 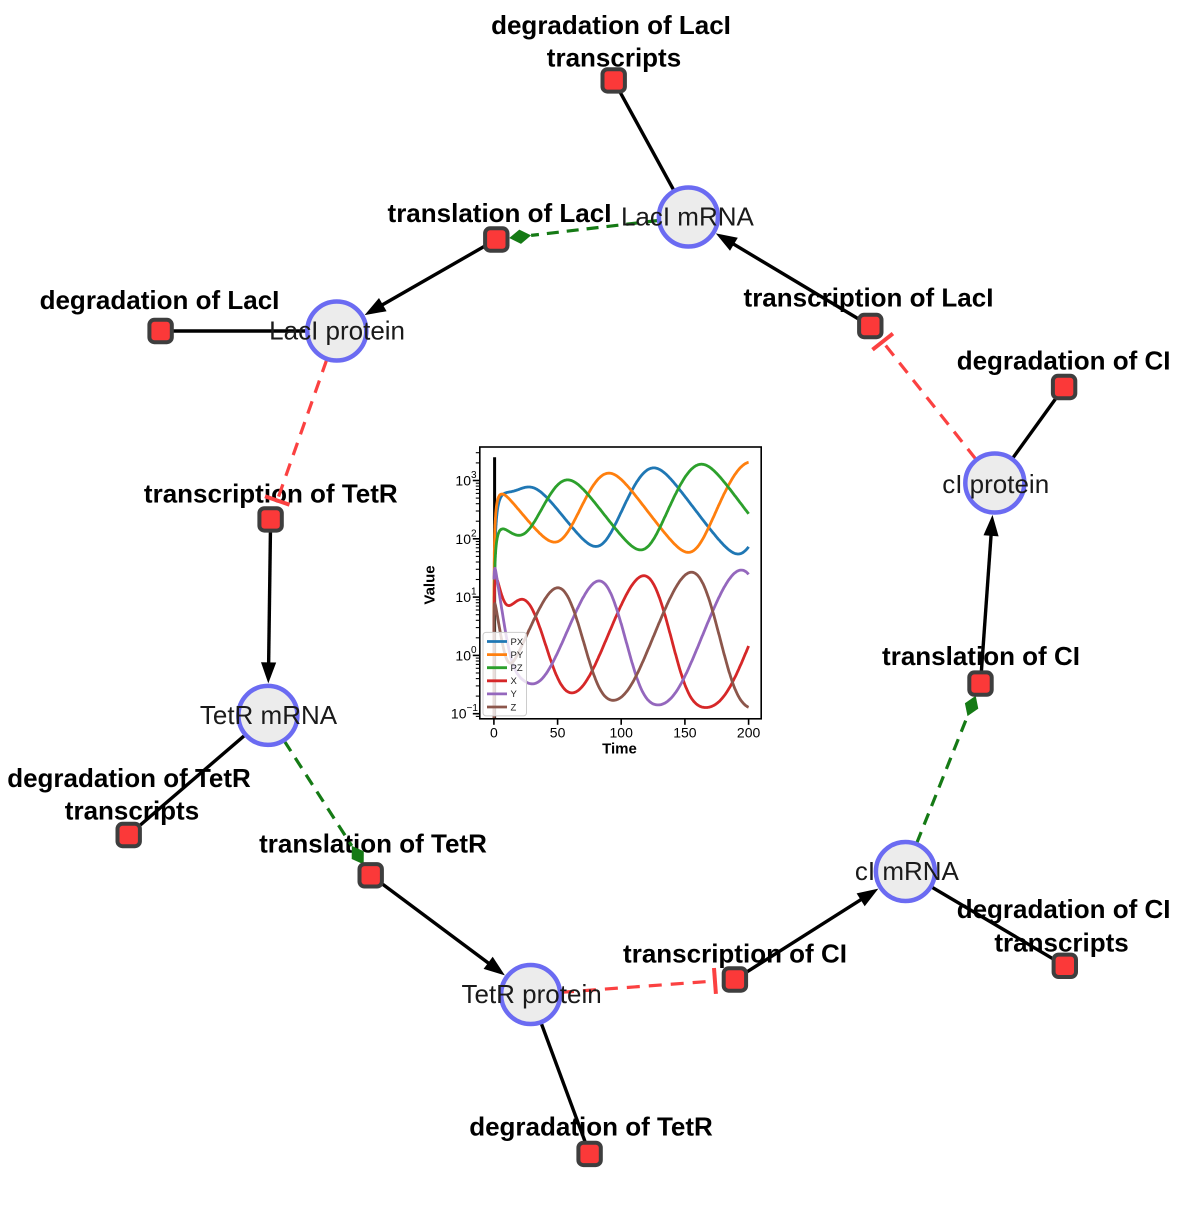 I want to click on svg-text: PZ, so click(x=517, y=668).